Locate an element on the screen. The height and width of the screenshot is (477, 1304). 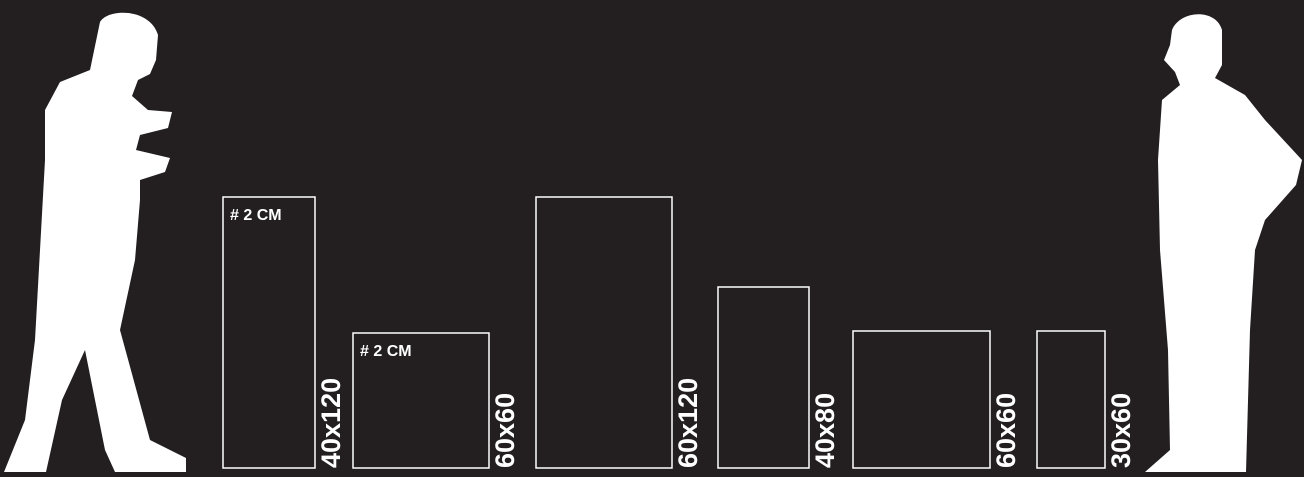
frame-size: 40x80 is located at coordinates (825, 430).